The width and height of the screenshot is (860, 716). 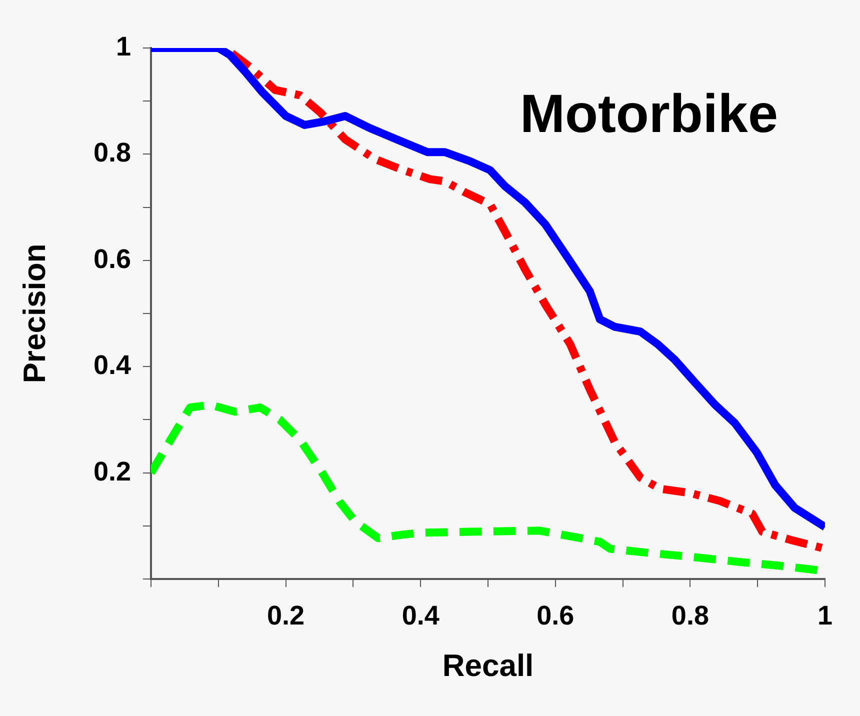 What do you see at coordinates (286, 615) in the screenshot?
I see `x-tick-label: 0.2` at bounding box center [286, 615].